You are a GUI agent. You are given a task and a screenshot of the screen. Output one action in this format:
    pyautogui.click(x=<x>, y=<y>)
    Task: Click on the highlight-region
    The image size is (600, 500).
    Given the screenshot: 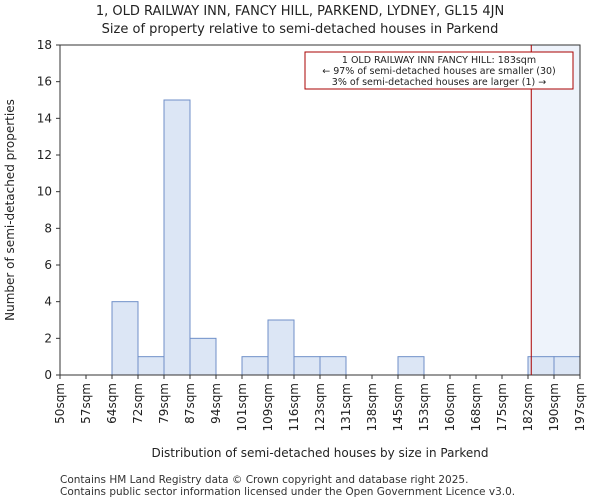 What is the action you would take?
    pyautogui.click(x=555, y=210)
    